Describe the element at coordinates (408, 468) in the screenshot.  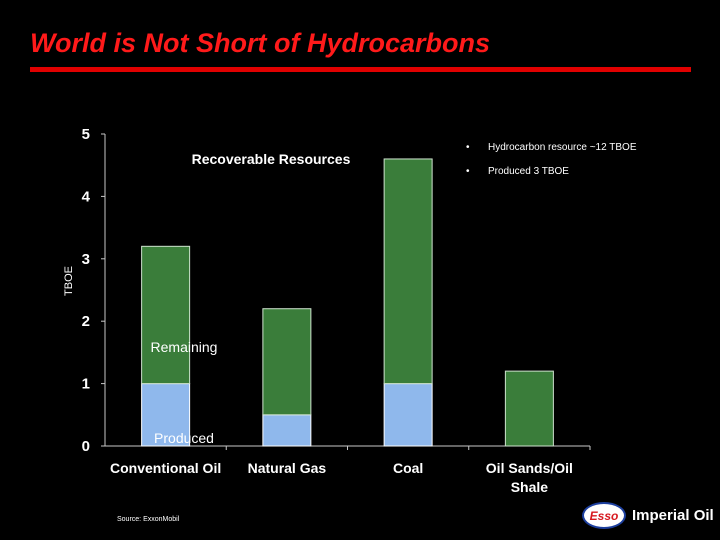
I see `x-tick-label: Coal` at that location.